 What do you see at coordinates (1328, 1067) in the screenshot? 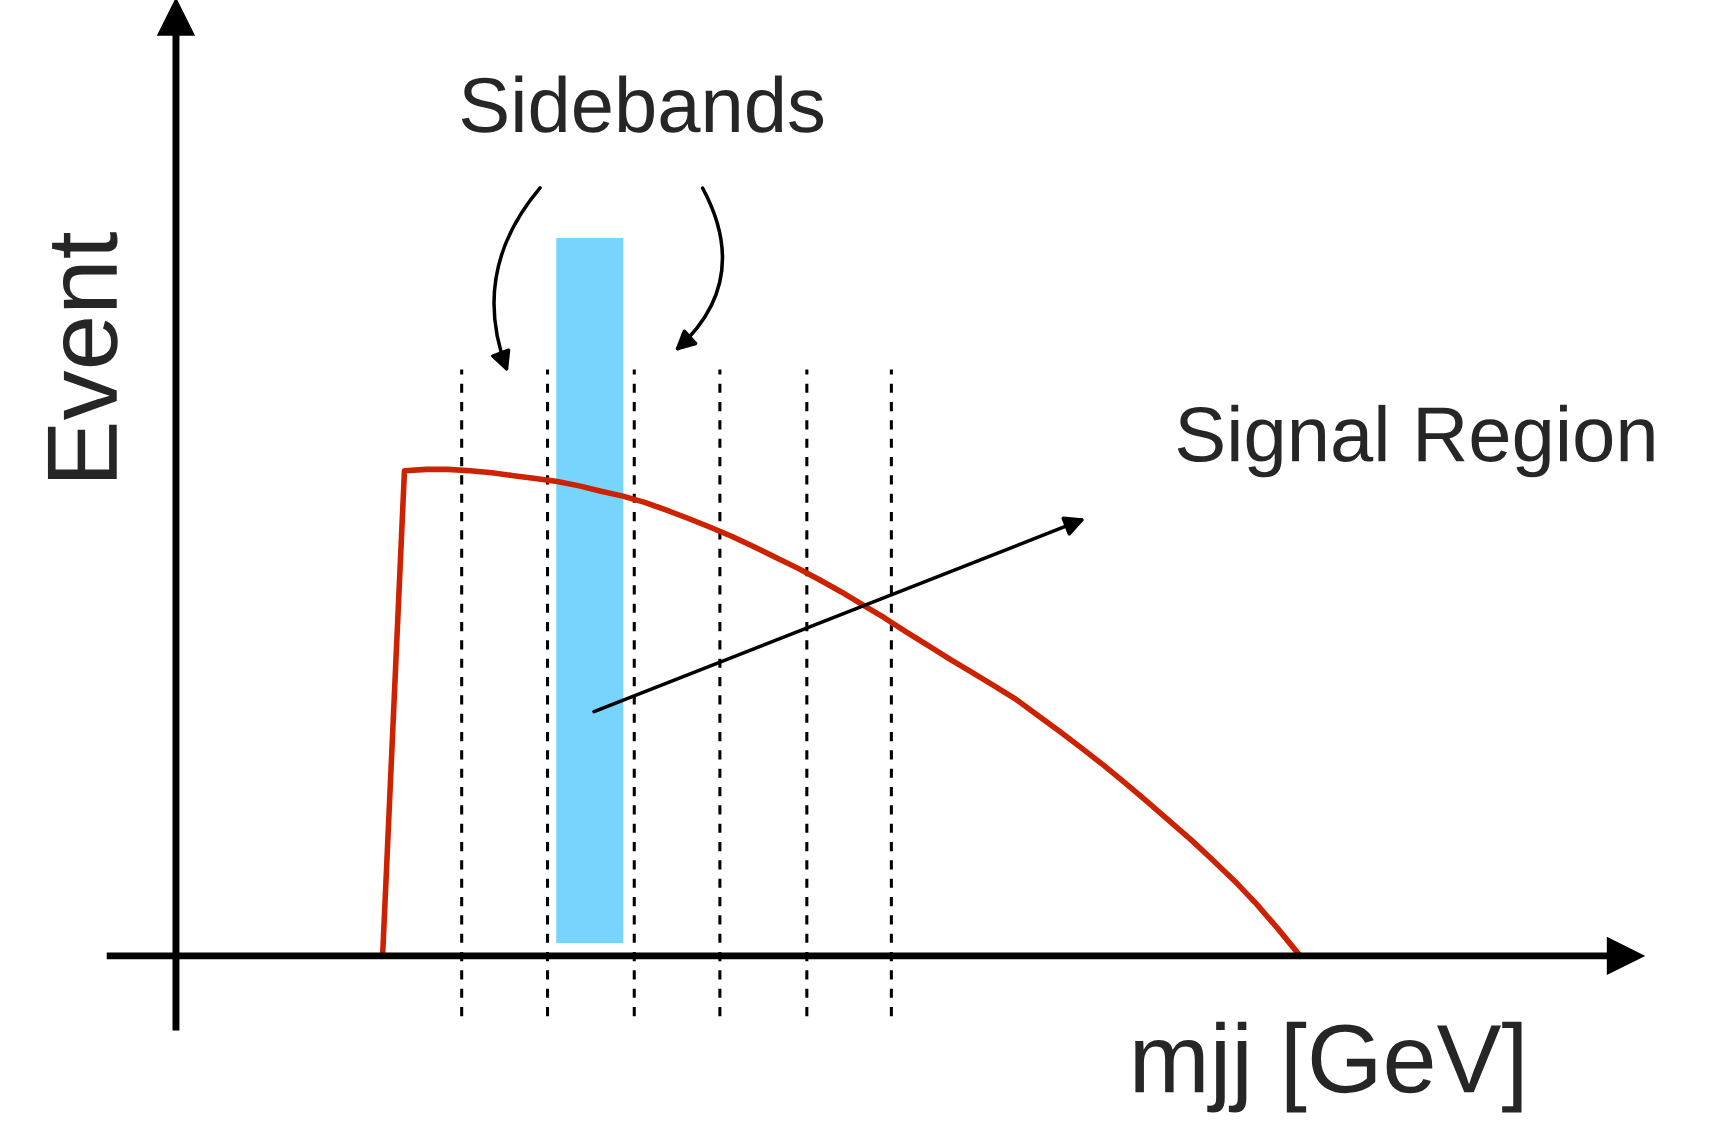
I see `x-axis-title: mjj [GeV]` at bounding box center [1328, 1067].